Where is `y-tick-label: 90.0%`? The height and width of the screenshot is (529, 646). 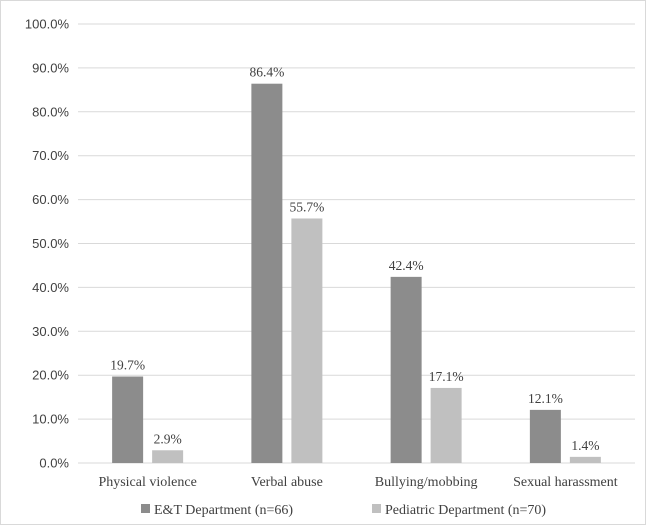
y-tick-label: 90.0% is located at coordinates (50, 67).